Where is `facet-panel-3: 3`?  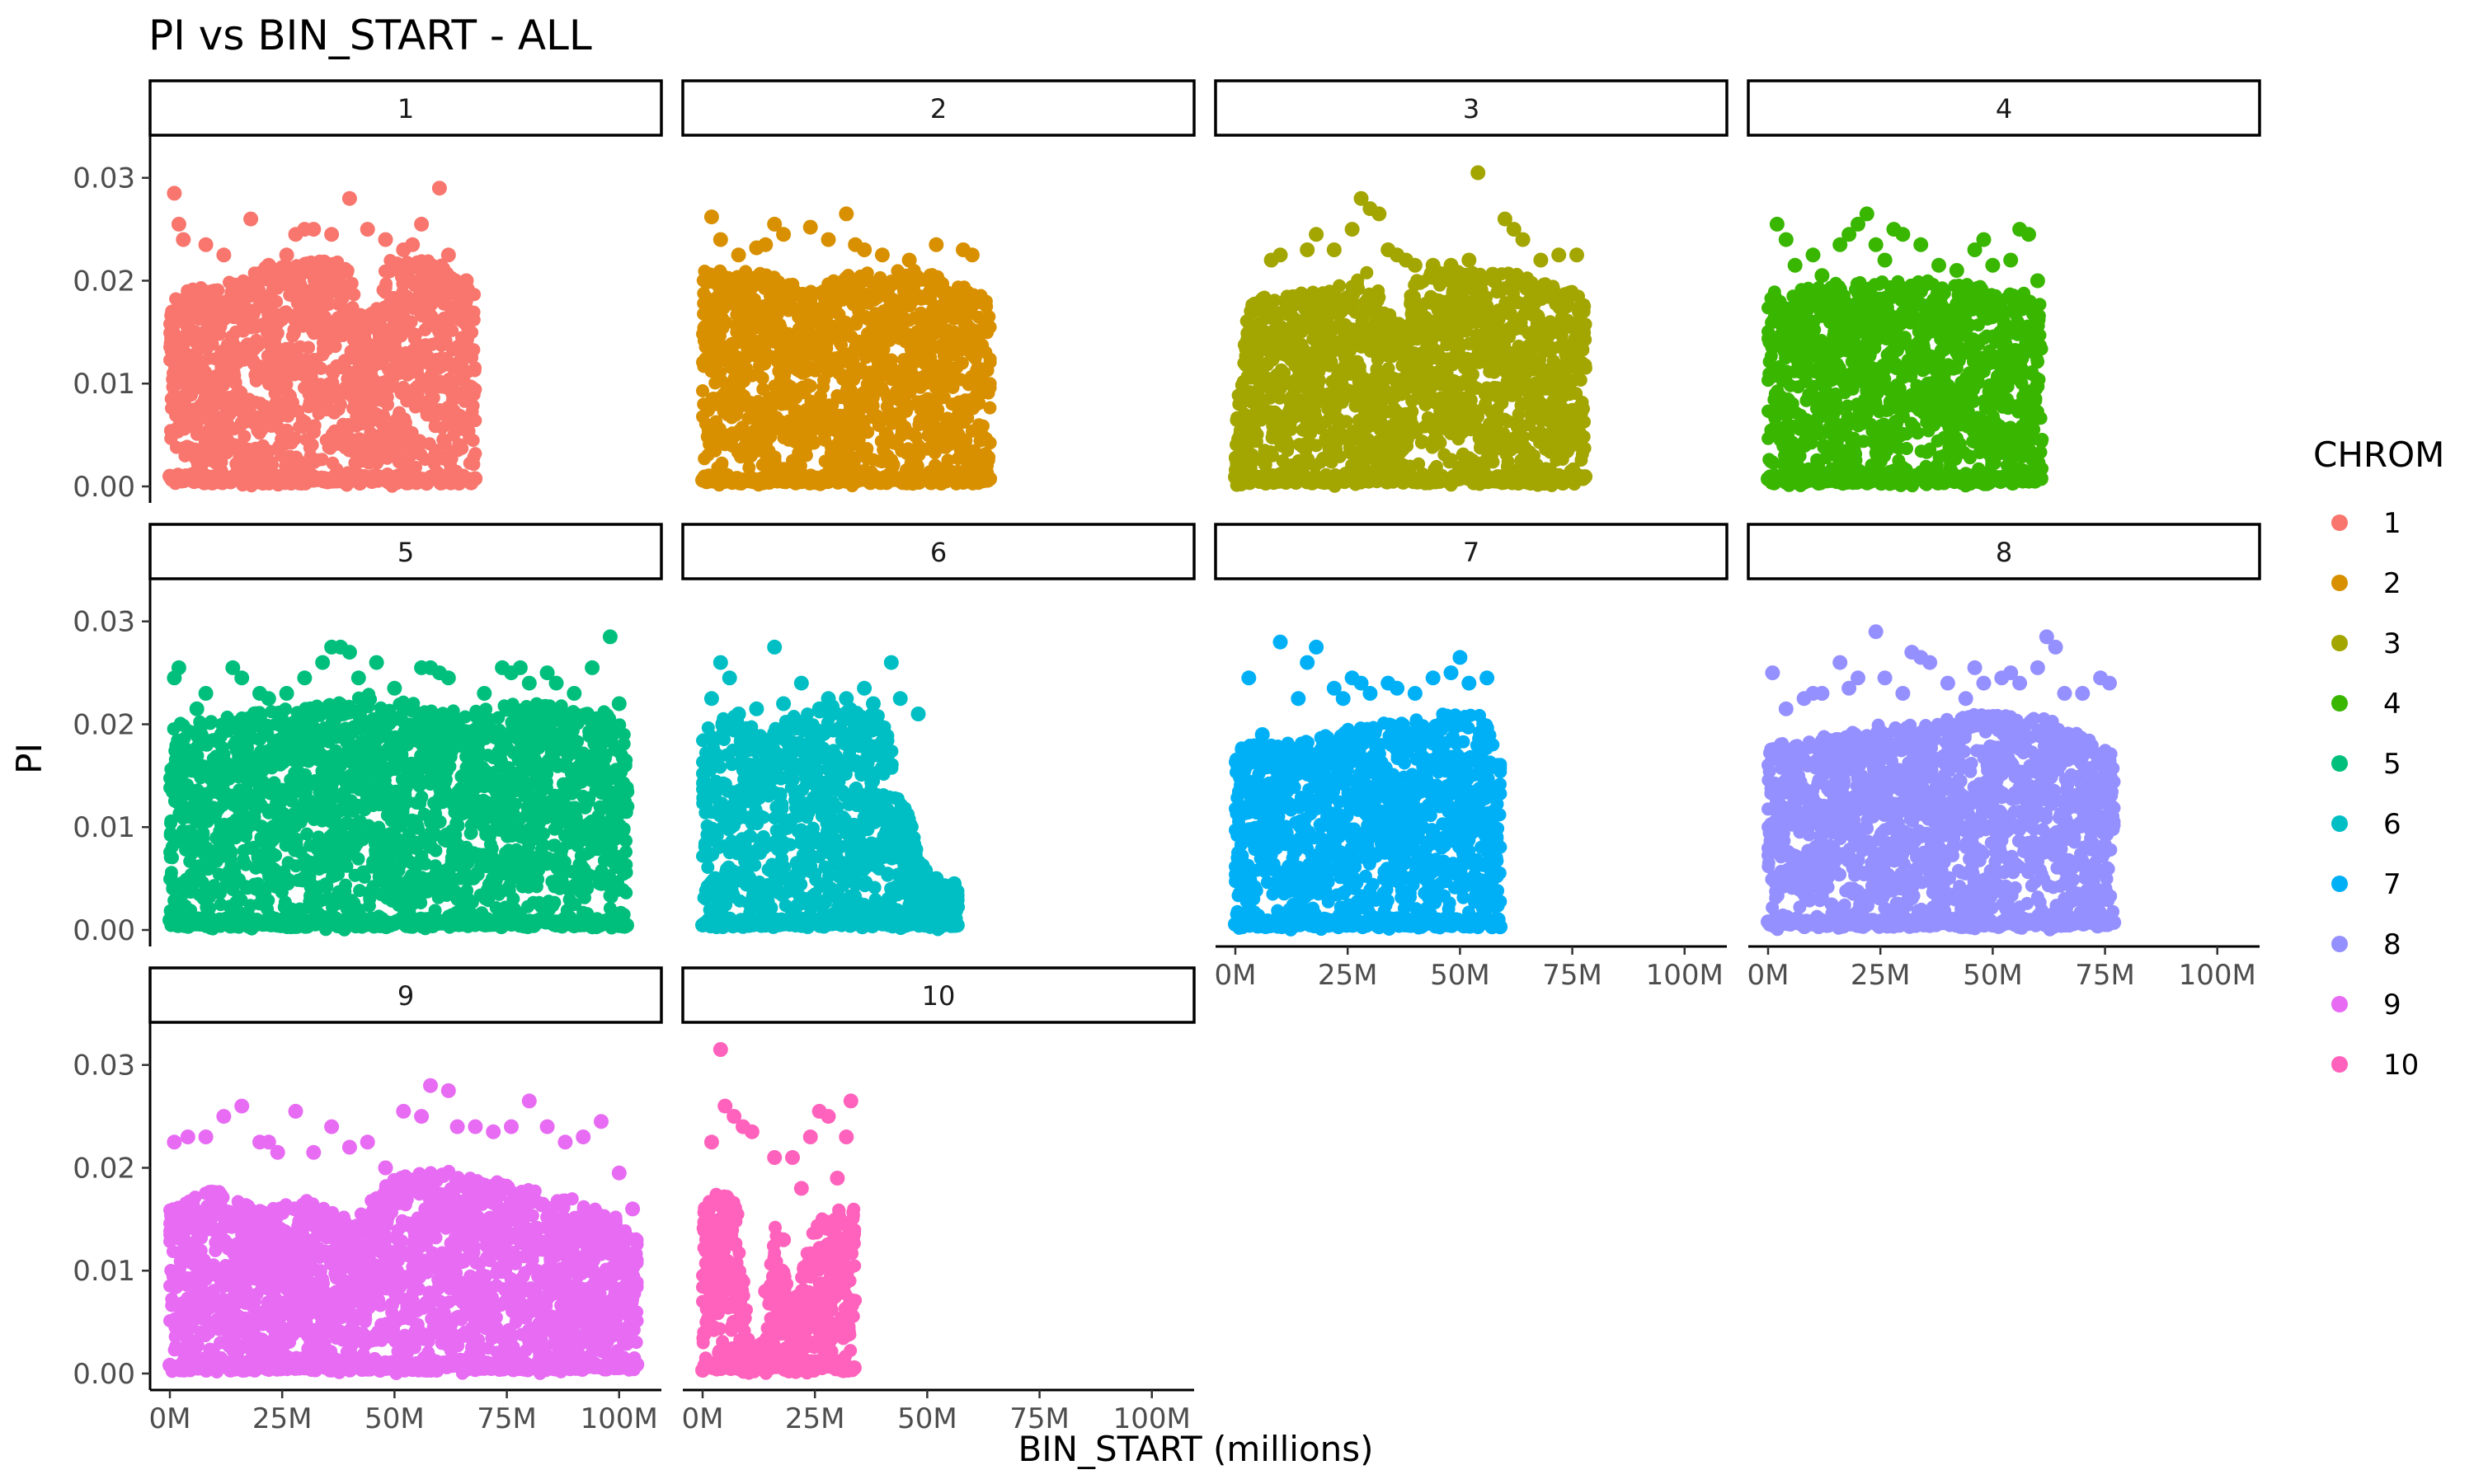
facet-panel-3: 3 is located at coordinates (1471, 286).